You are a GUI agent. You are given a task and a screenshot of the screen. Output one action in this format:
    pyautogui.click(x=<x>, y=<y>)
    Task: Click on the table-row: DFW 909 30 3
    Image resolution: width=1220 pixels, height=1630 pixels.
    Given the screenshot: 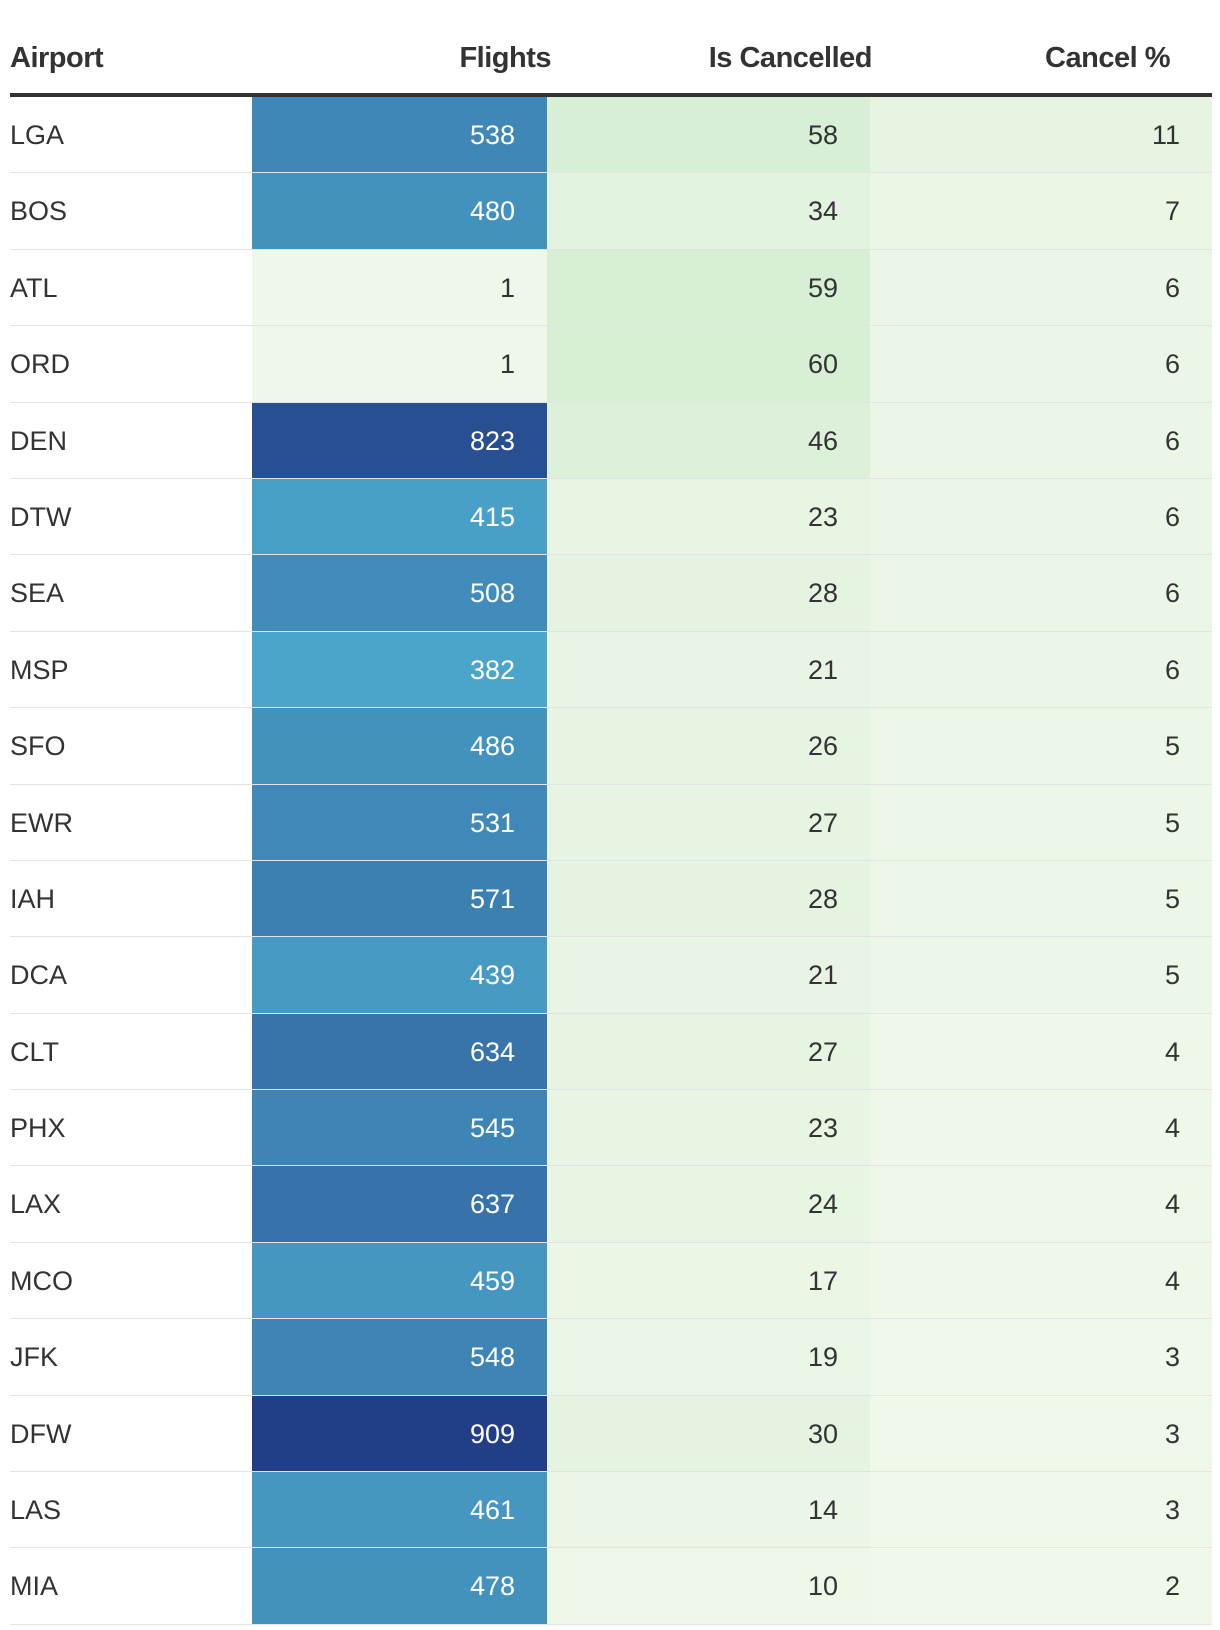 What is the action you would take?
    pyautogui.click(x=611, y=1434)
    